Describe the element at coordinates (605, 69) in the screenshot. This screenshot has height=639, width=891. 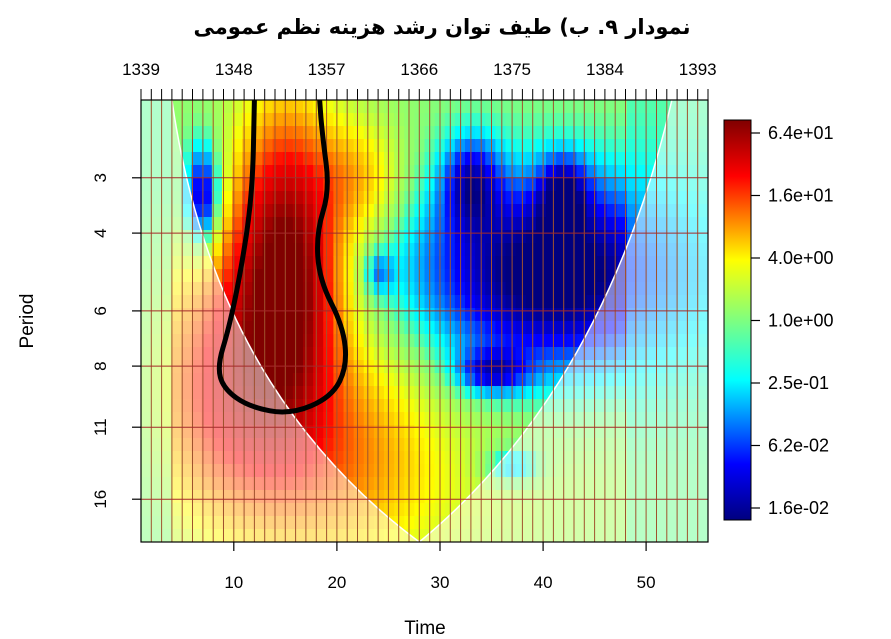
I see `top-tick-label: 1384` at that location.